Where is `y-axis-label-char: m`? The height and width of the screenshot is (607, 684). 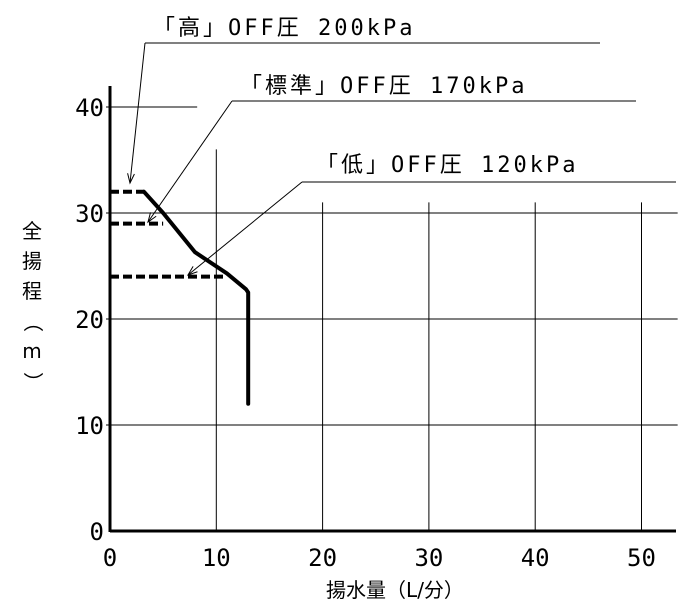
y-axis-label-char: m is located at coordinates (31, 351).